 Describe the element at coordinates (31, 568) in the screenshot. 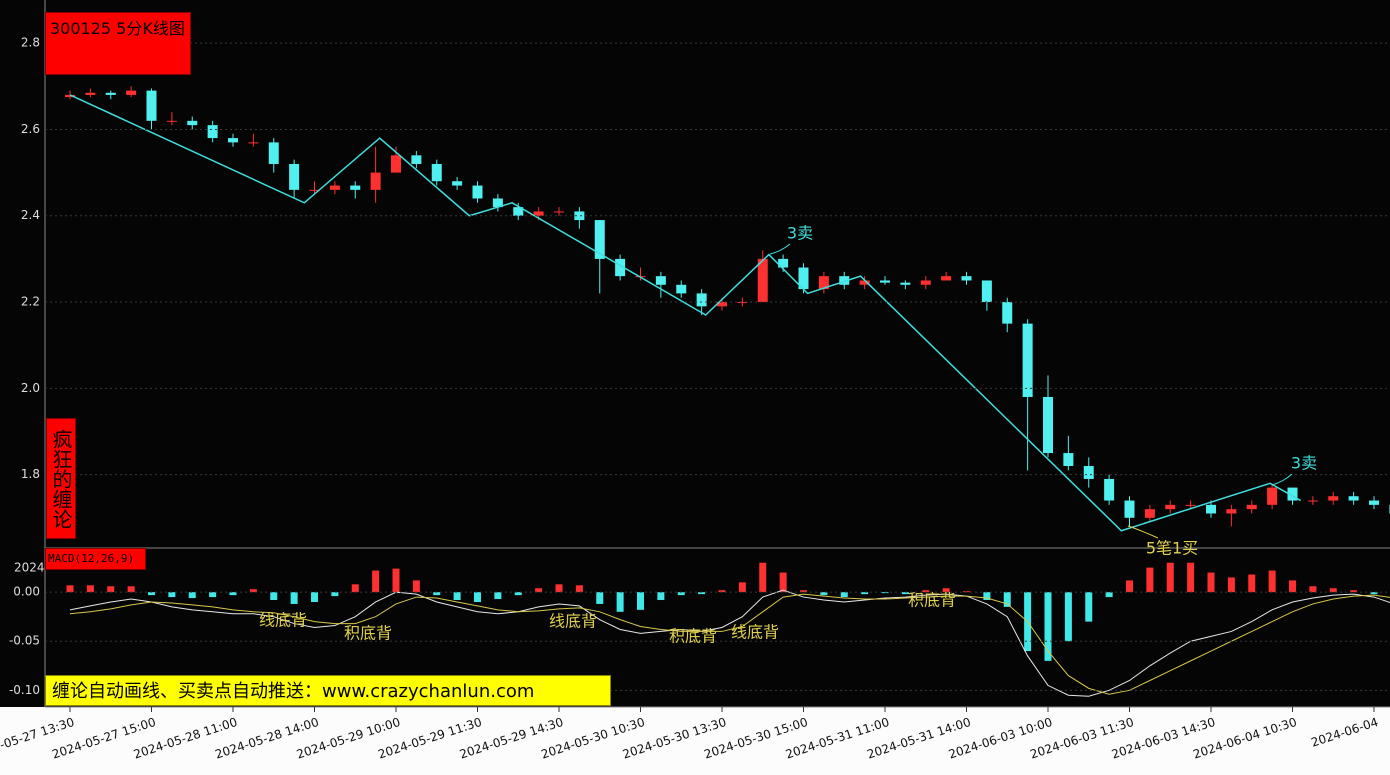

I see `macd-corner-label: 2024-` at that location.